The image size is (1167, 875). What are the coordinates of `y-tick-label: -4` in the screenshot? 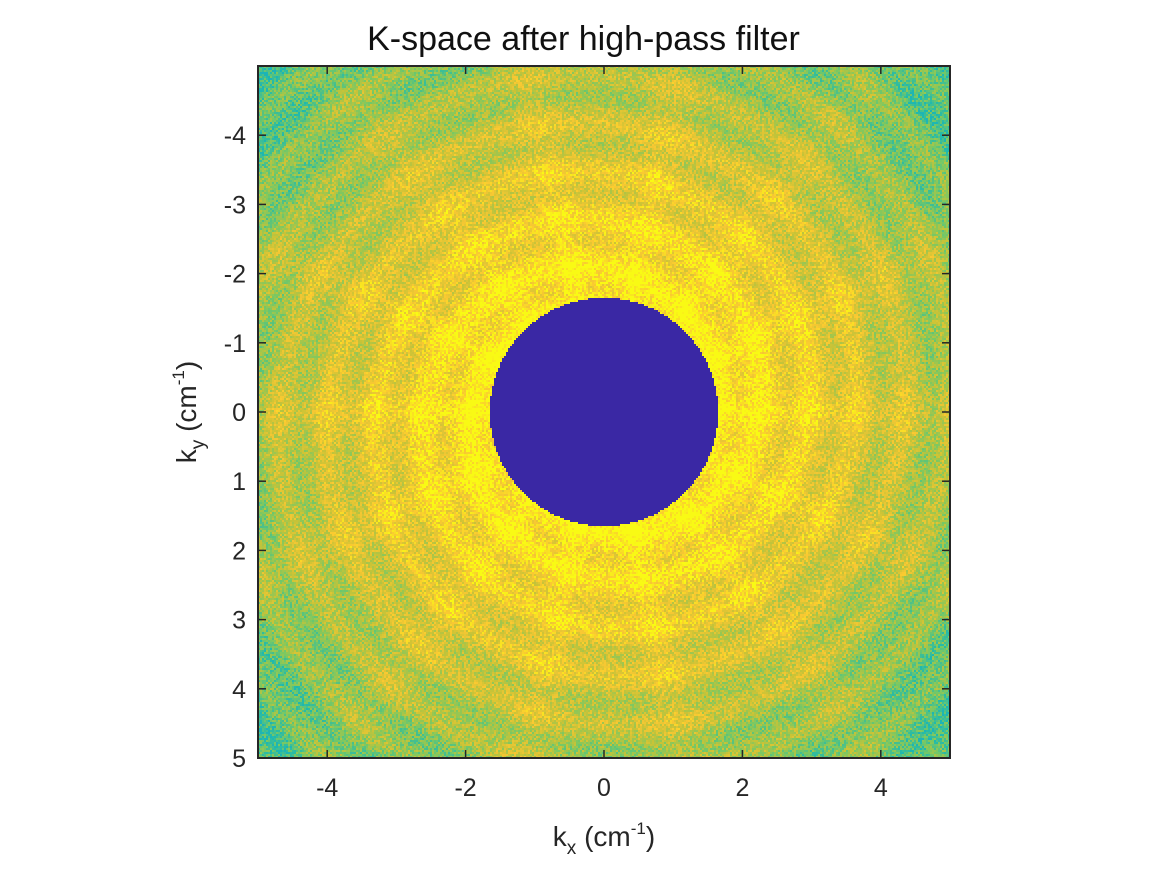 It's located at (235, 136).